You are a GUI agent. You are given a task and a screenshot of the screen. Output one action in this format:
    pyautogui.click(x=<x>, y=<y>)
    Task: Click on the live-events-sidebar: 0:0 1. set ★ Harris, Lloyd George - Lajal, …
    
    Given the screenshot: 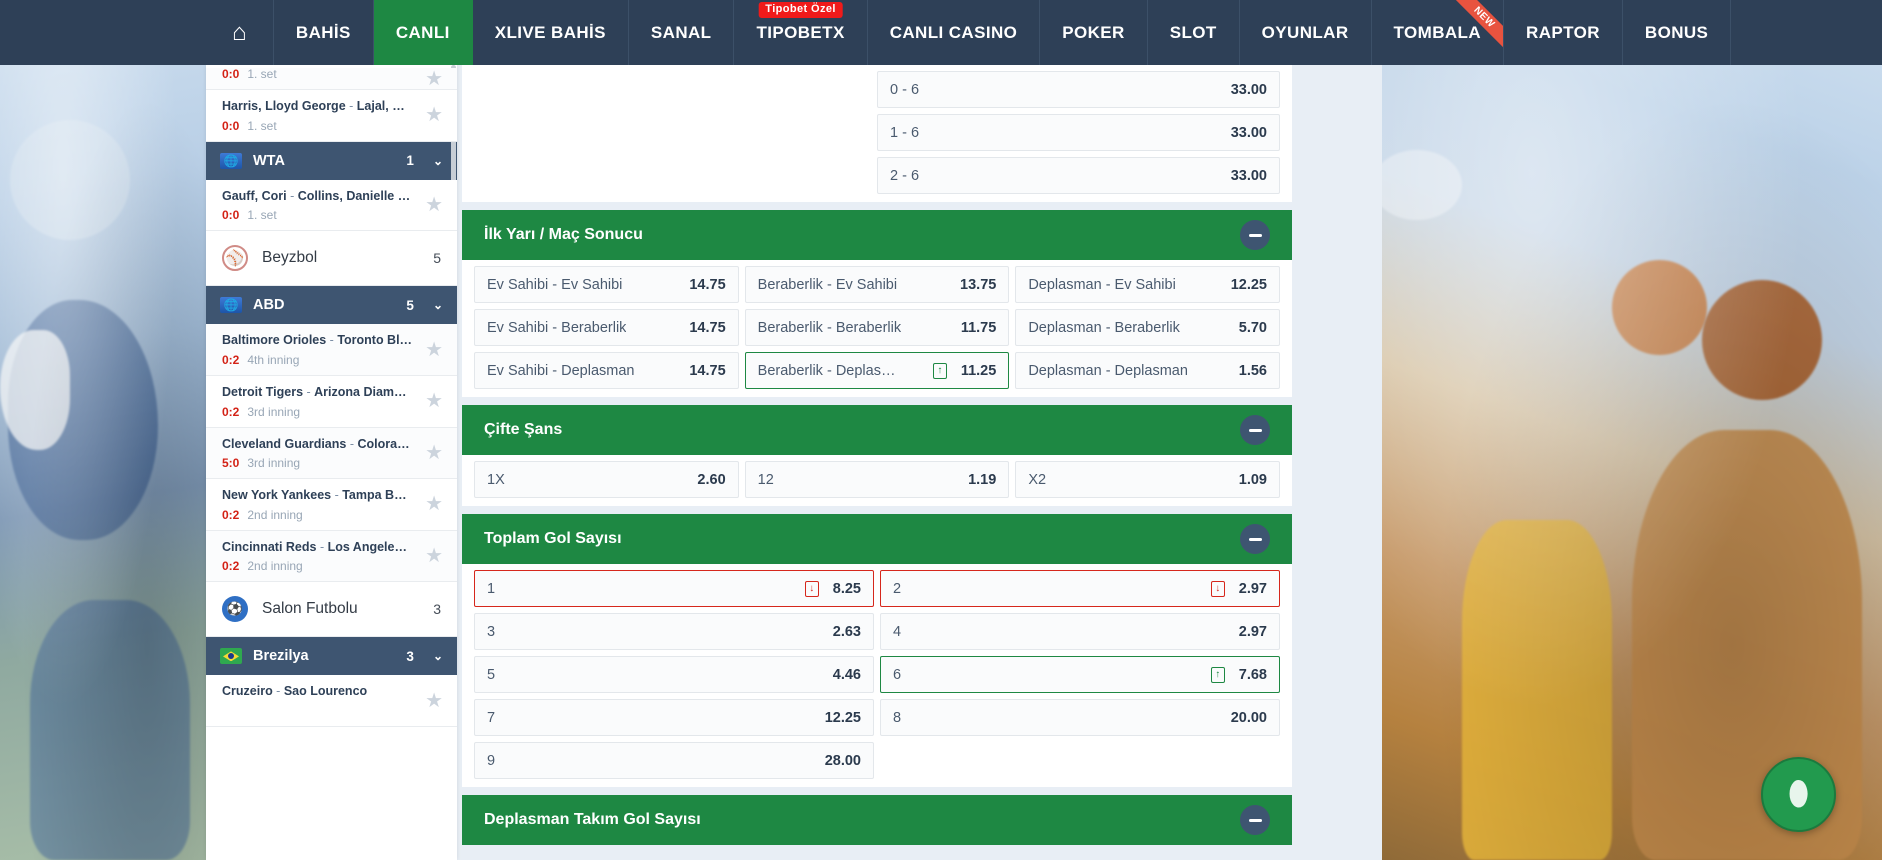 What is the action you would take?
    pyautogui.click(x=331, y=462)
    